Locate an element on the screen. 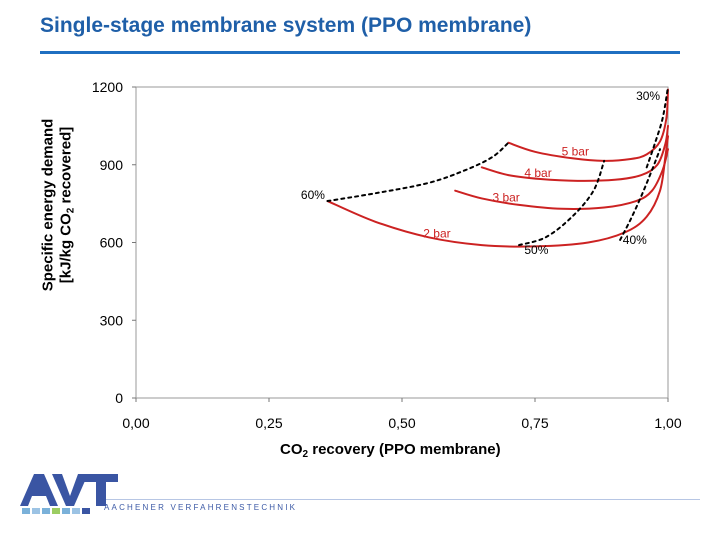  title-underline is located at coordinates (360, 52).